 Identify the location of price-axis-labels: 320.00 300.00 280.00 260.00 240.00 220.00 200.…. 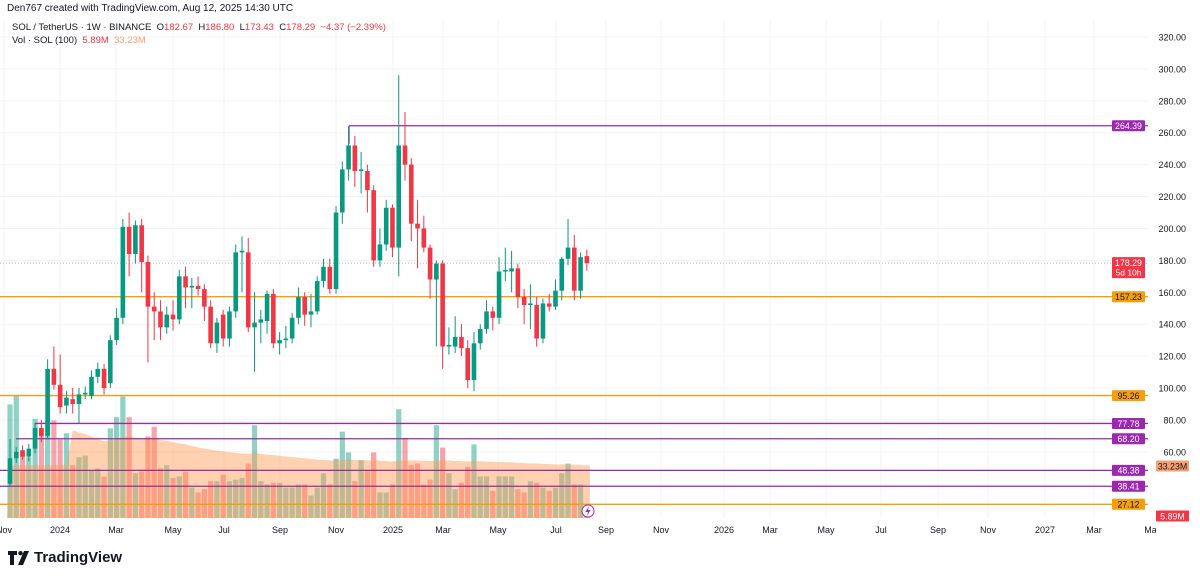
(1172, 245).